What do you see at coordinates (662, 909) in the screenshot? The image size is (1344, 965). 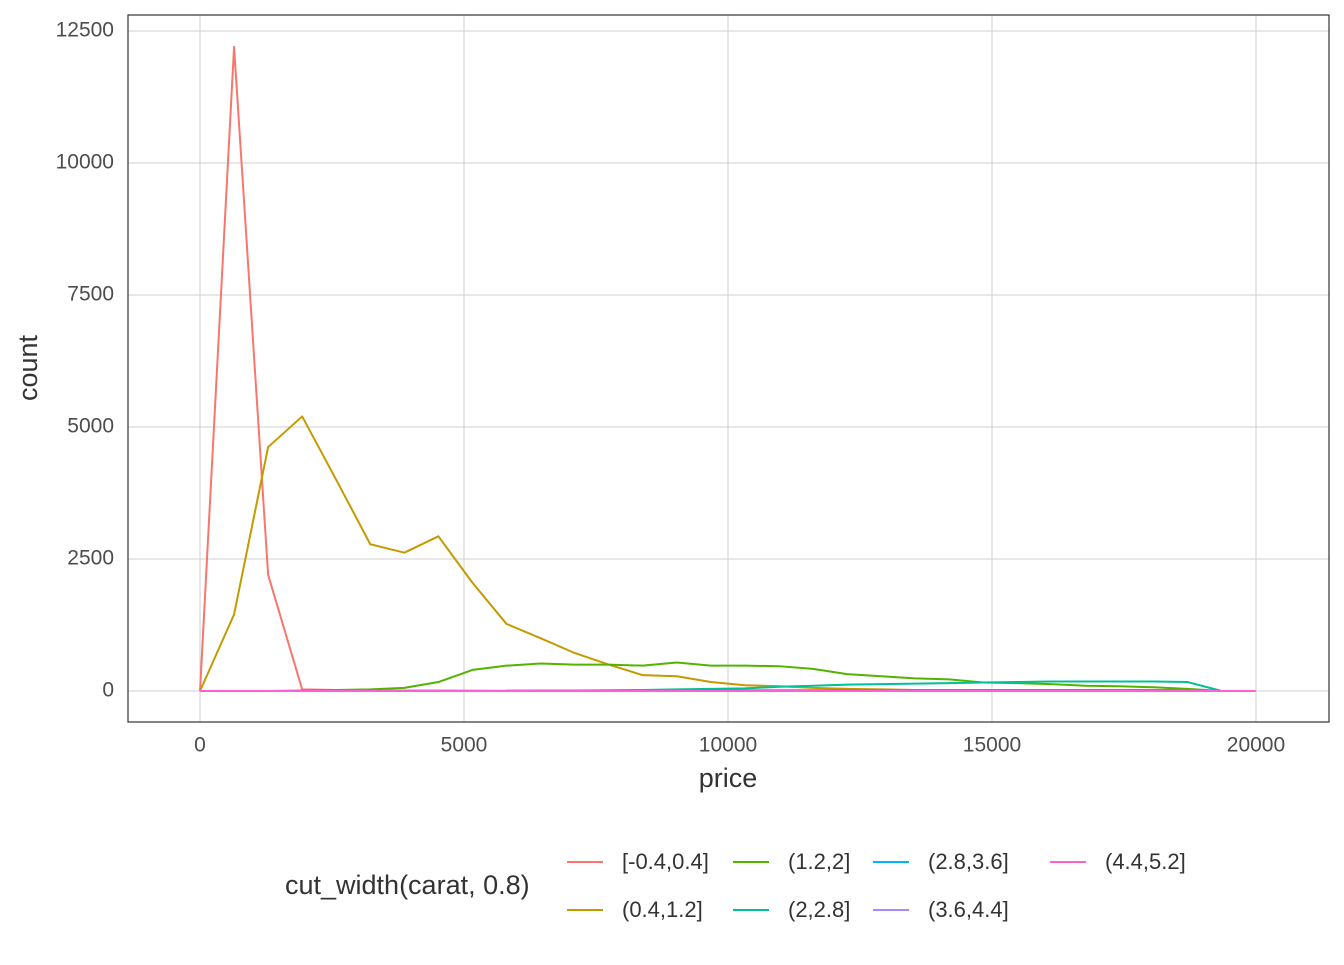 I see `legend-label: (0.4,1.2]` at bounding box center [662, 909].